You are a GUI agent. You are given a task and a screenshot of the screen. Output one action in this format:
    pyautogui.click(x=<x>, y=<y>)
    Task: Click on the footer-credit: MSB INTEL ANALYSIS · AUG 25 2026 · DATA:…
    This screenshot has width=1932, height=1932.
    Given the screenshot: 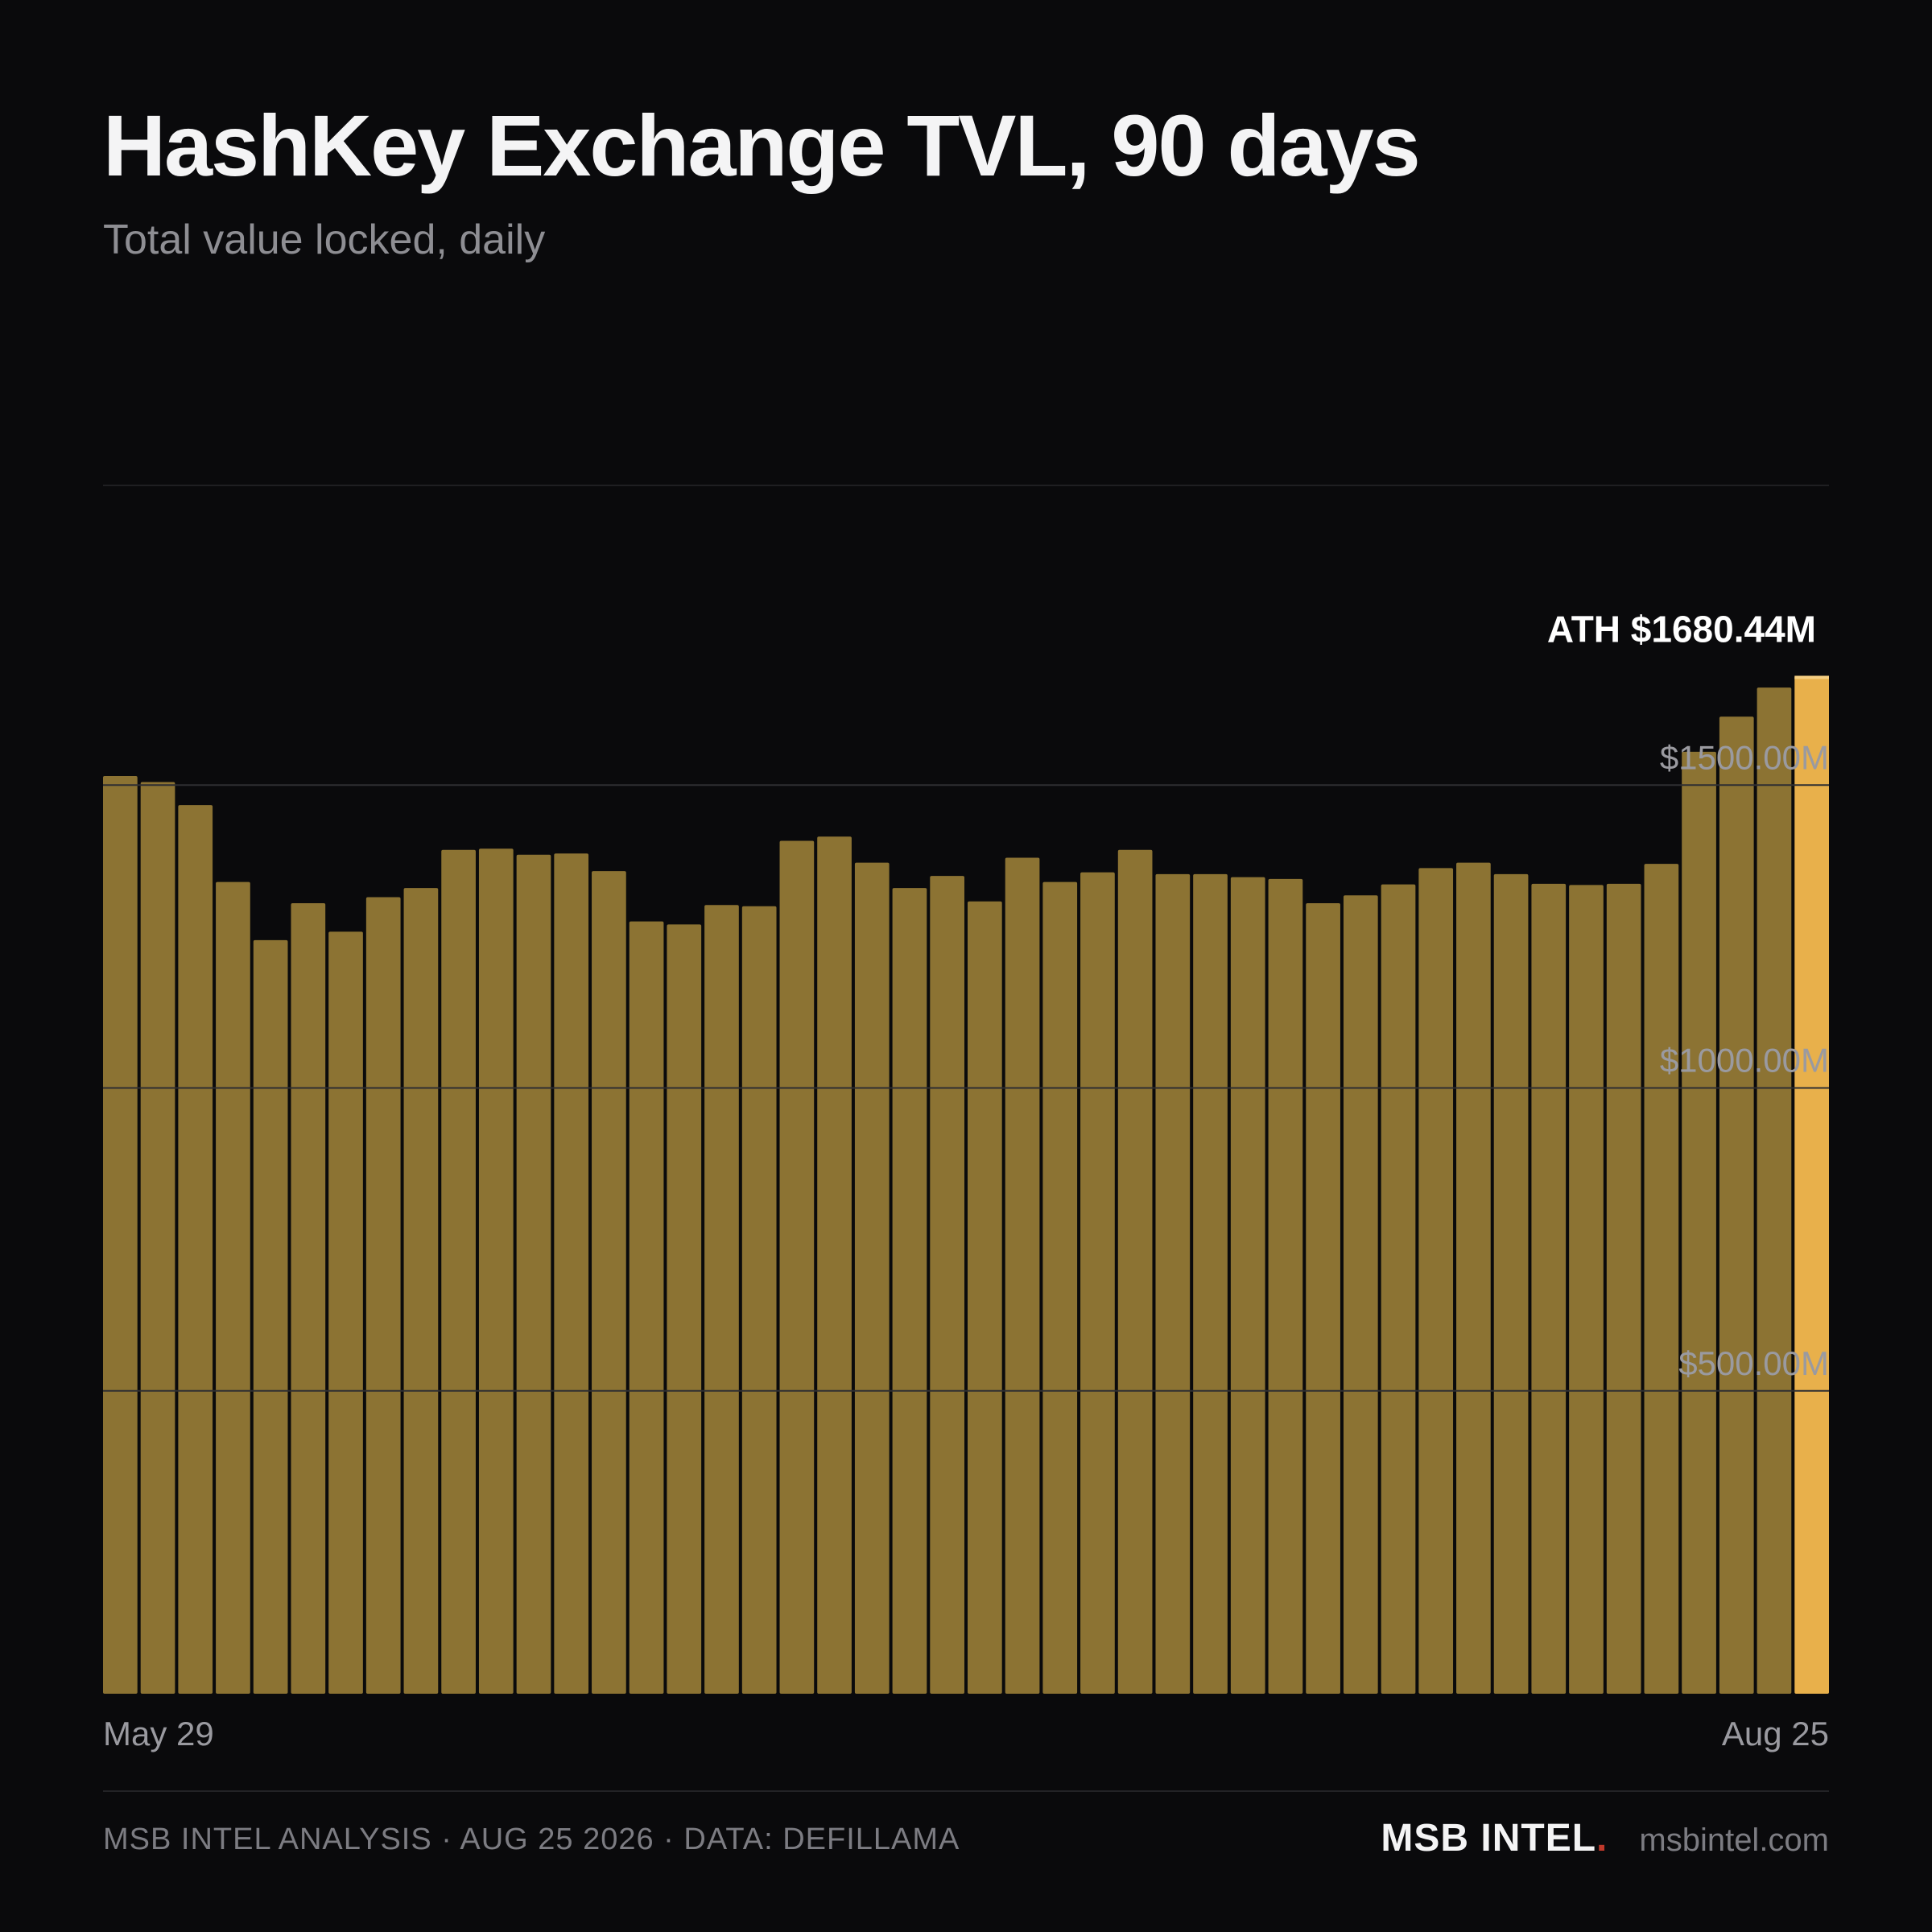 What is the action you would take?
    pyautogui.click(x=531, y=1839)
    